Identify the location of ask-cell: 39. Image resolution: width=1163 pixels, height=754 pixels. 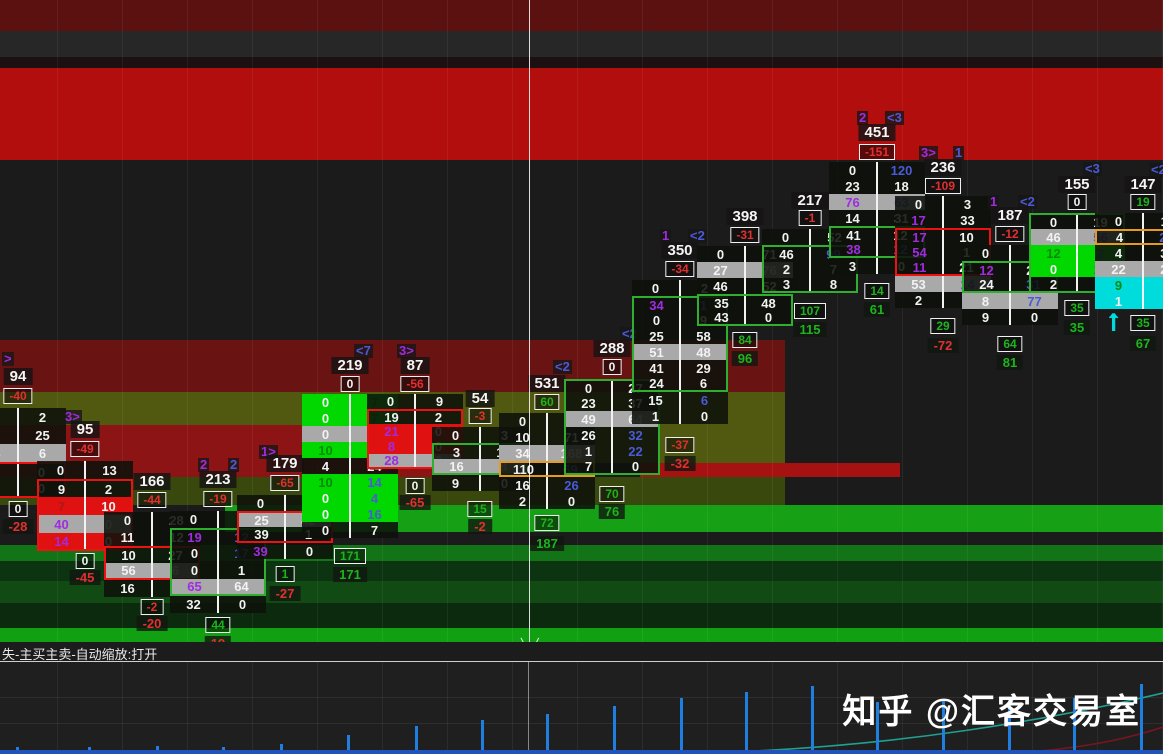
(1152, 253).